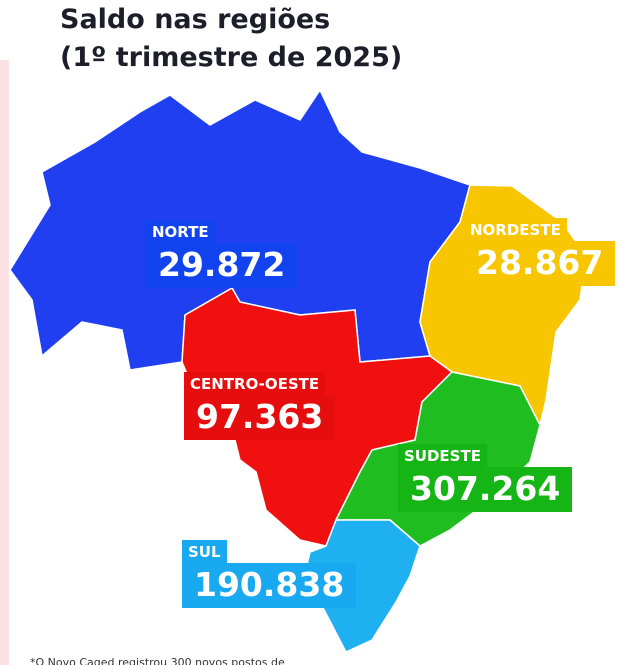  I want to click on region-value: 28.867, so click(540, 263).